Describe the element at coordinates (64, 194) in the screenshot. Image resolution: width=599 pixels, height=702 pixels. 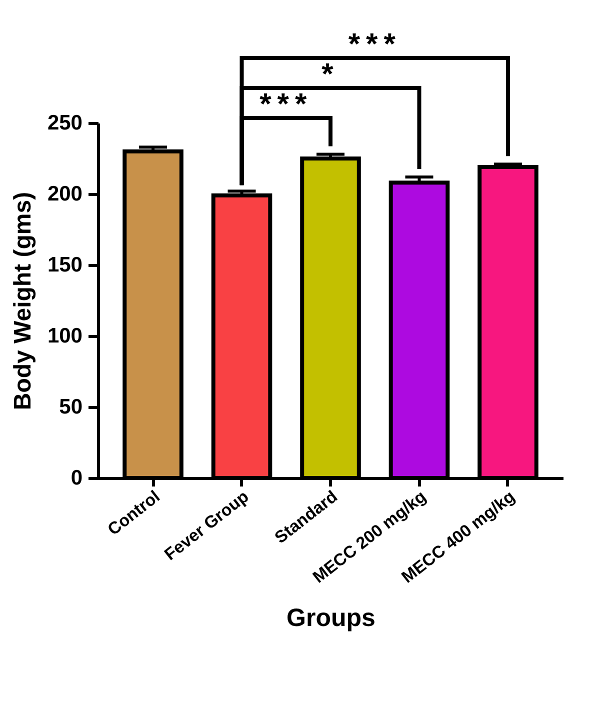
I see `y-tick-label: 200` at that location.